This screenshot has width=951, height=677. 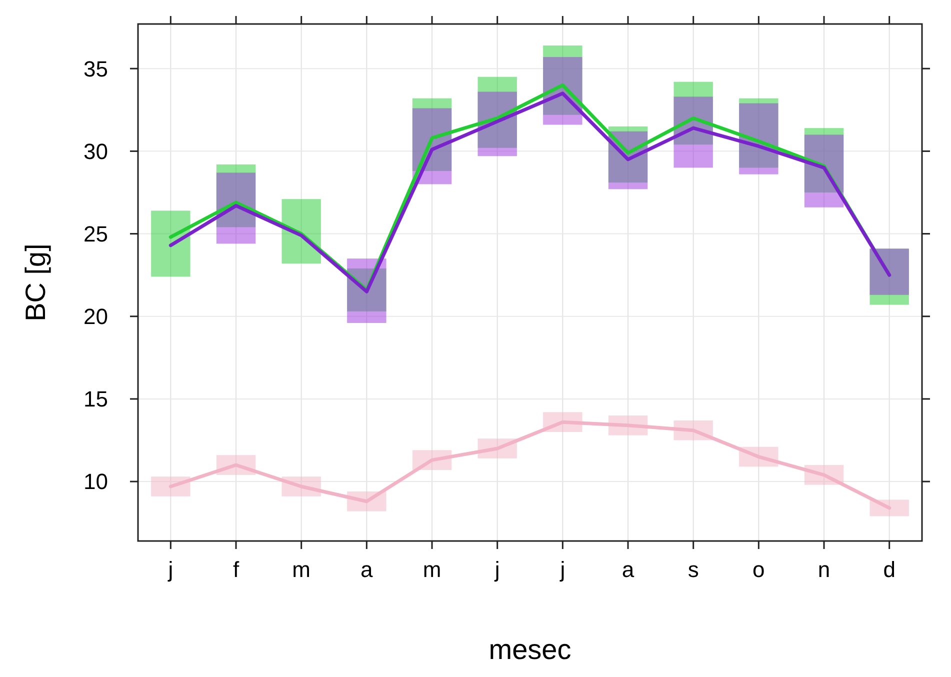 I want to click on y-tick-label: 30, so click(x=96, y=151).